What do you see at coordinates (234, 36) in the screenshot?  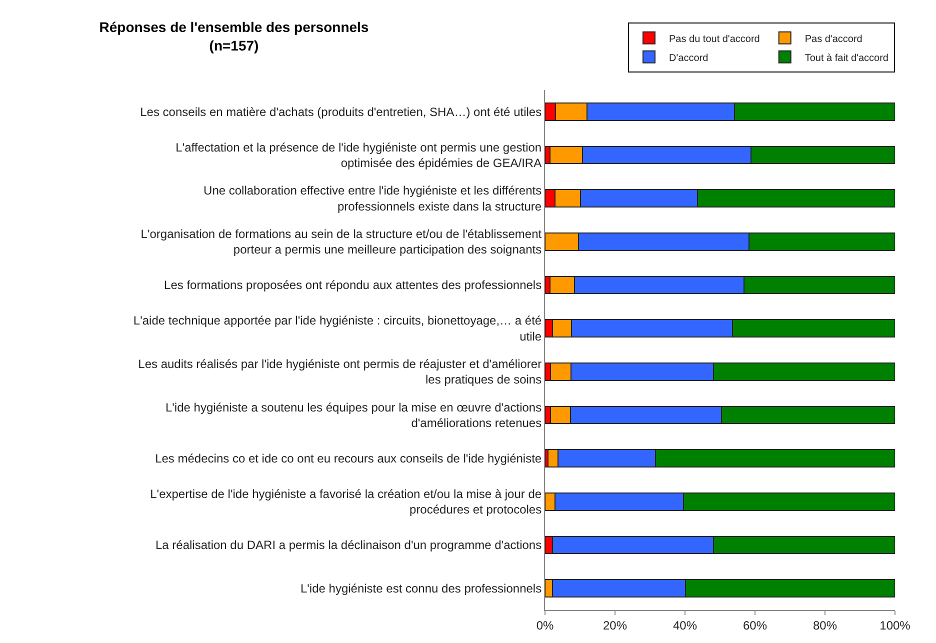 I see `text: Réponses de l'ensemble des personnels (n=157)` at bounding box center [234, 36].